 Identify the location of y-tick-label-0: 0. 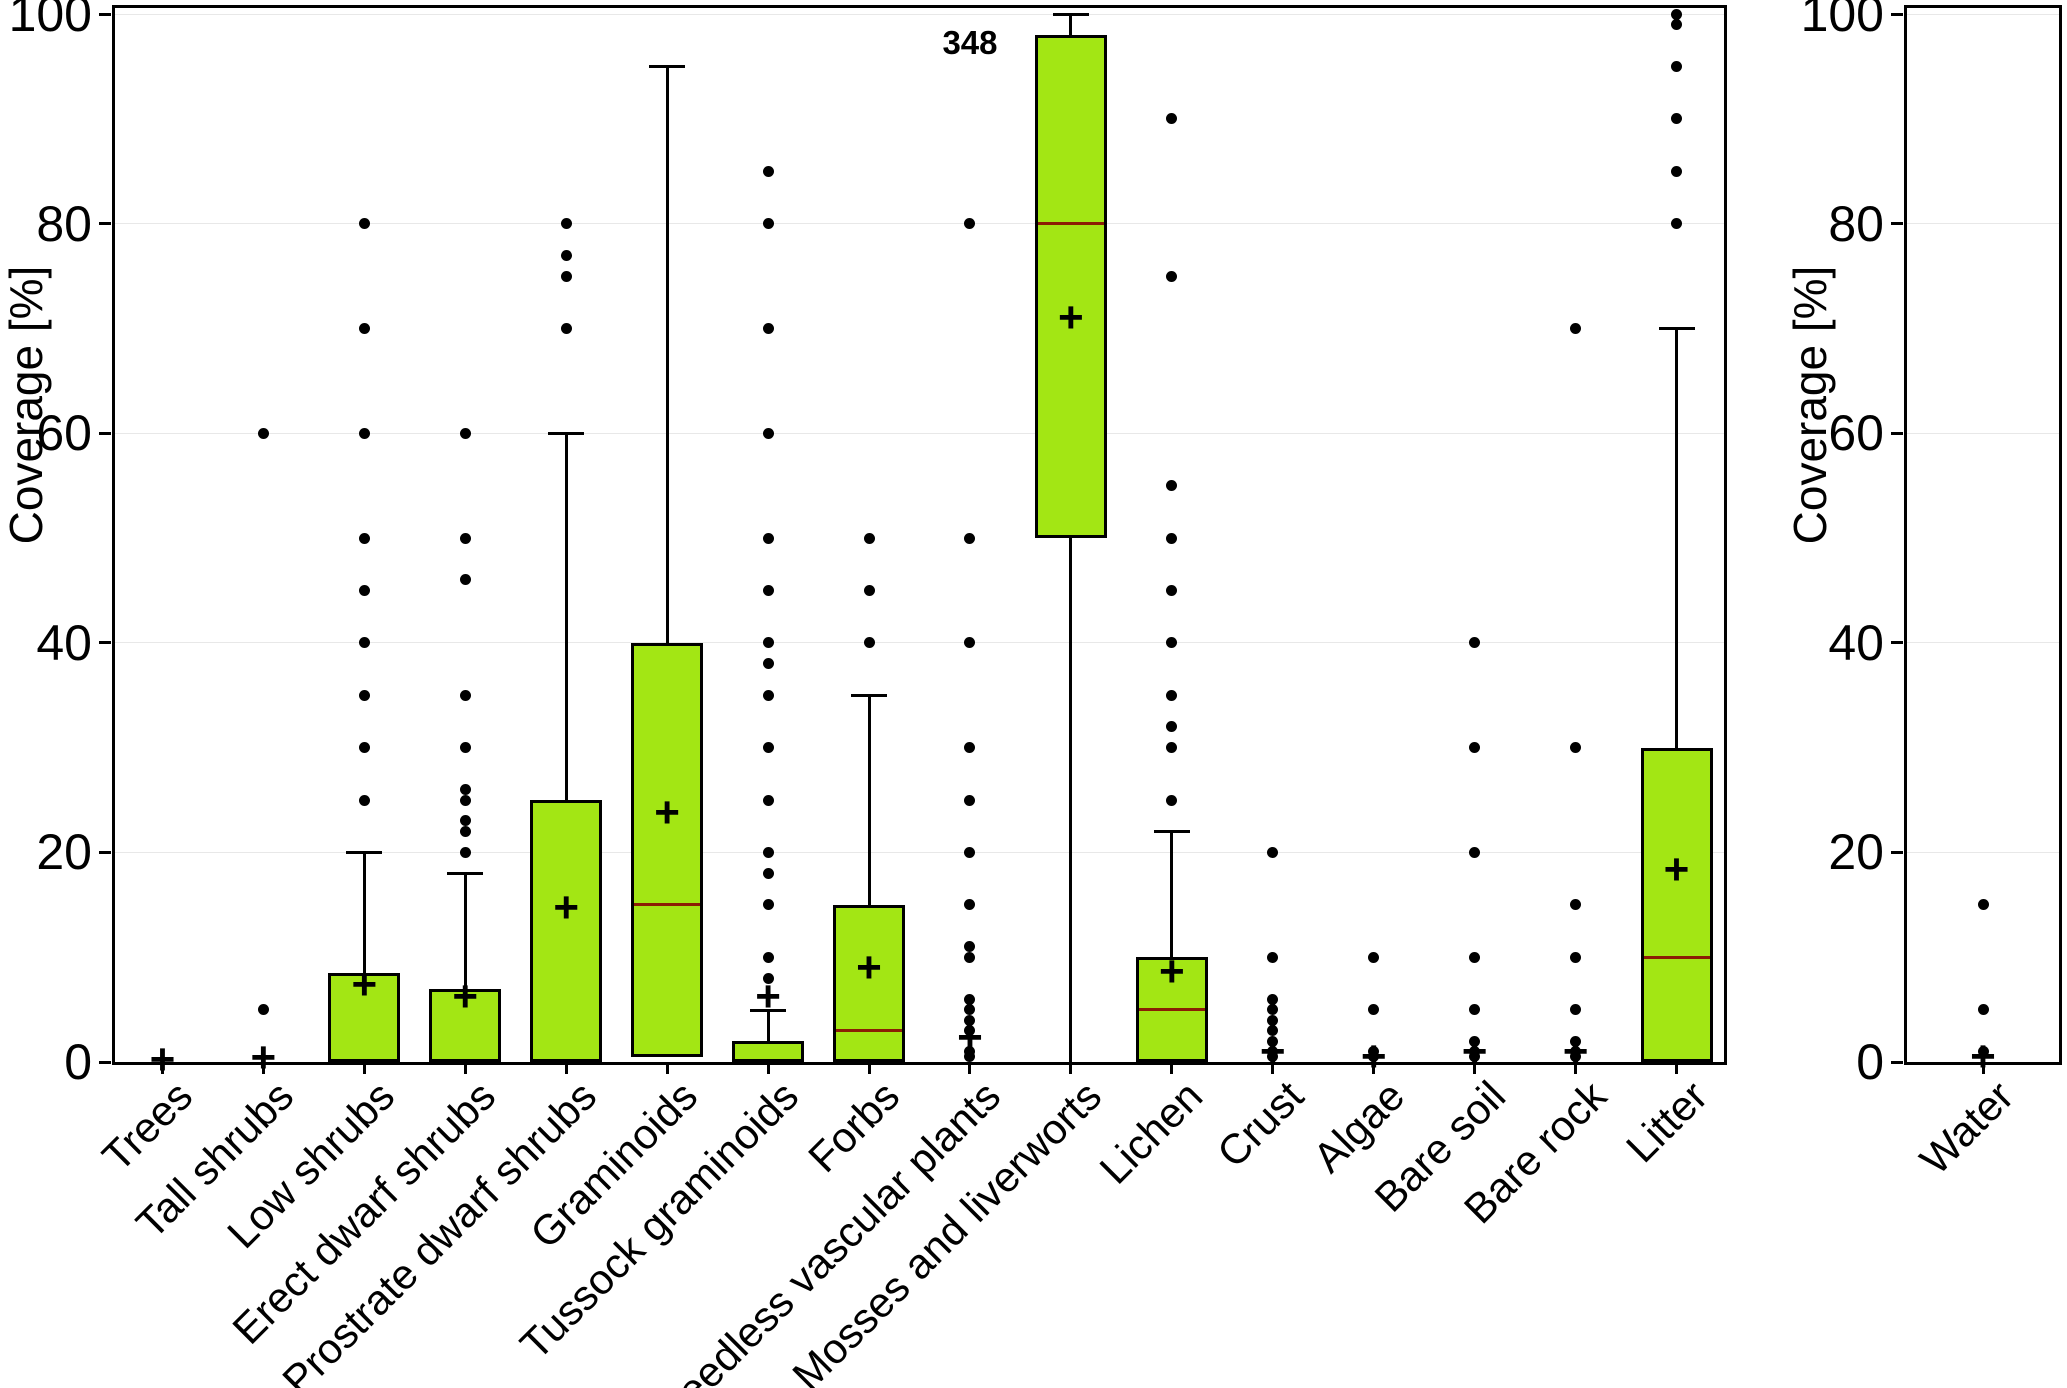
(1870, 1062).